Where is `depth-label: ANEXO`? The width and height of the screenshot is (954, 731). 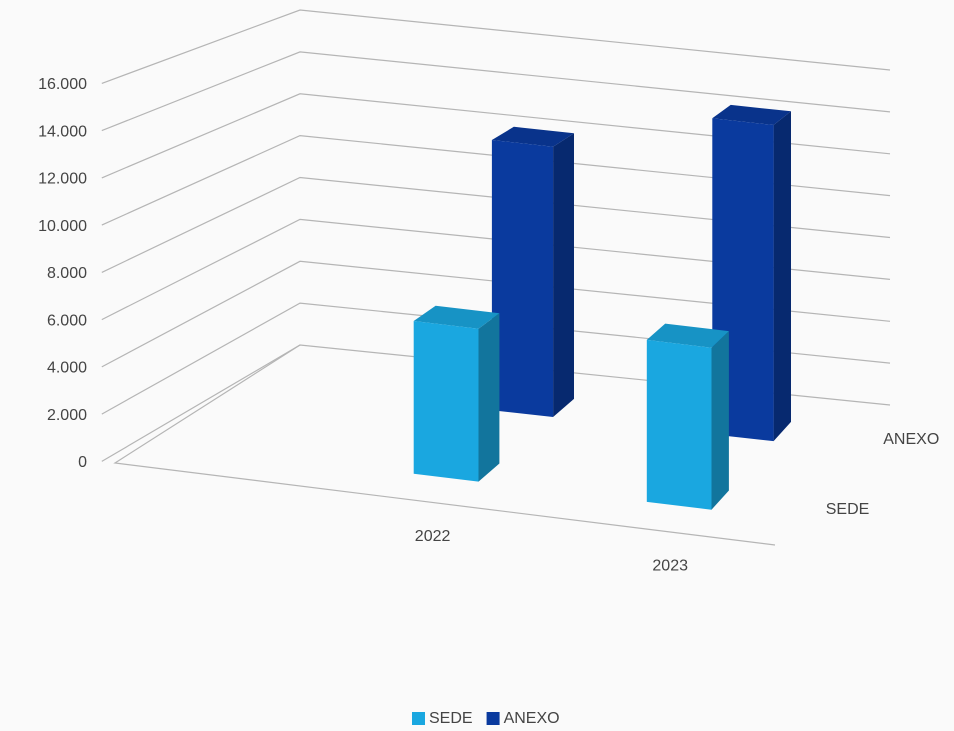 depth-label: ANEXO is located at coordinates (911, 439).